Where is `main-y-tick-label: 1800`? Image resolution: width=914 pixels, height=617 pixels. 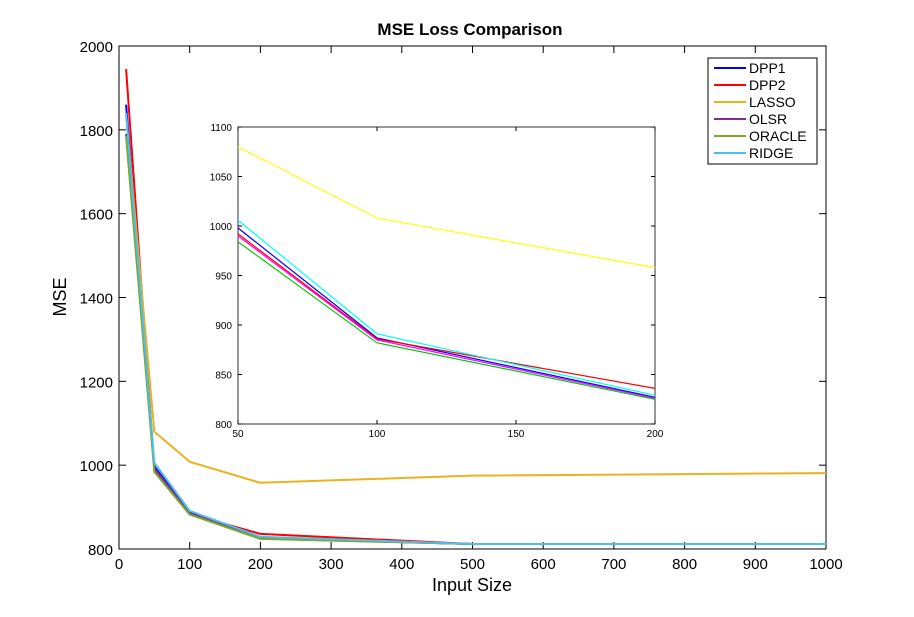 main-y-tick-label: 1800 is located at coordinates (96, 131).